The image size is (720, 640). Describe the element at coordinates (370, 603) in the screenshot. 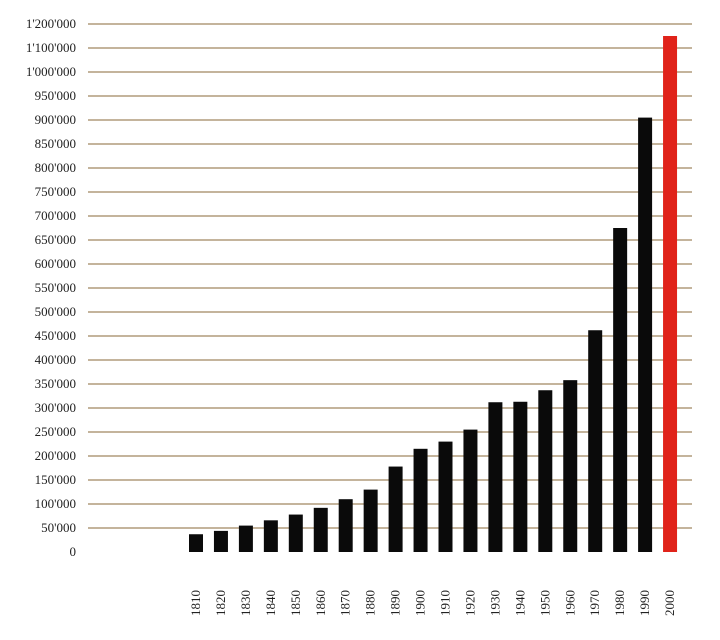

I see `x-tick-label: 1880` at that location.